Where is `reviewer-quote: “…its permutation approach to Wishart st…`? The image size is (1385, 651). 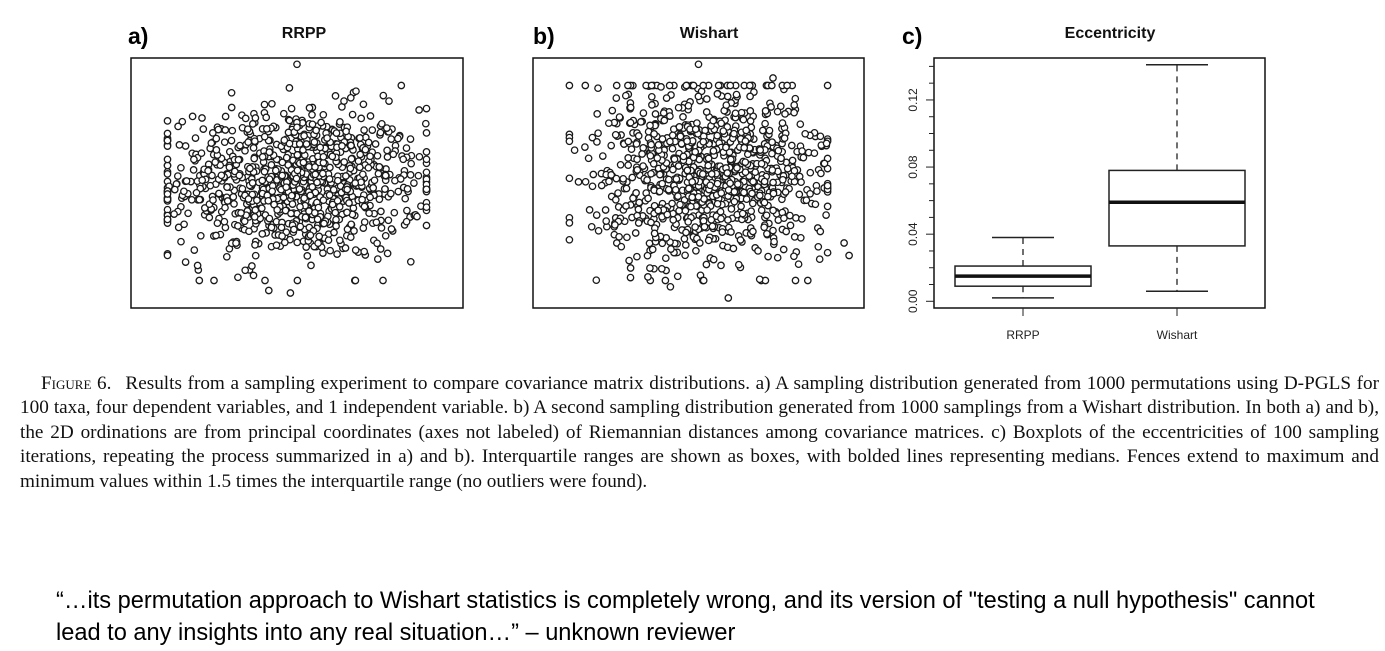
reviewer-quote: “…its permutation approach to Wishart st… is located at coordinates (685, 617).